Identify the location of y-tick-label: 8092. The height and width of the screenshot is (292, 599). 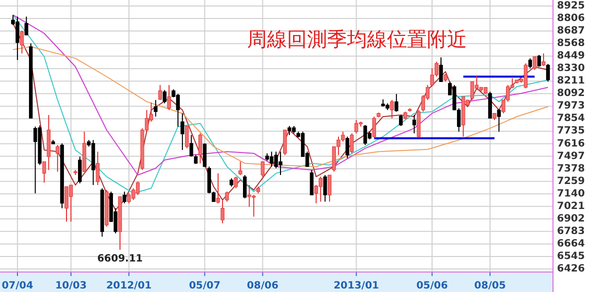
(571, 94).